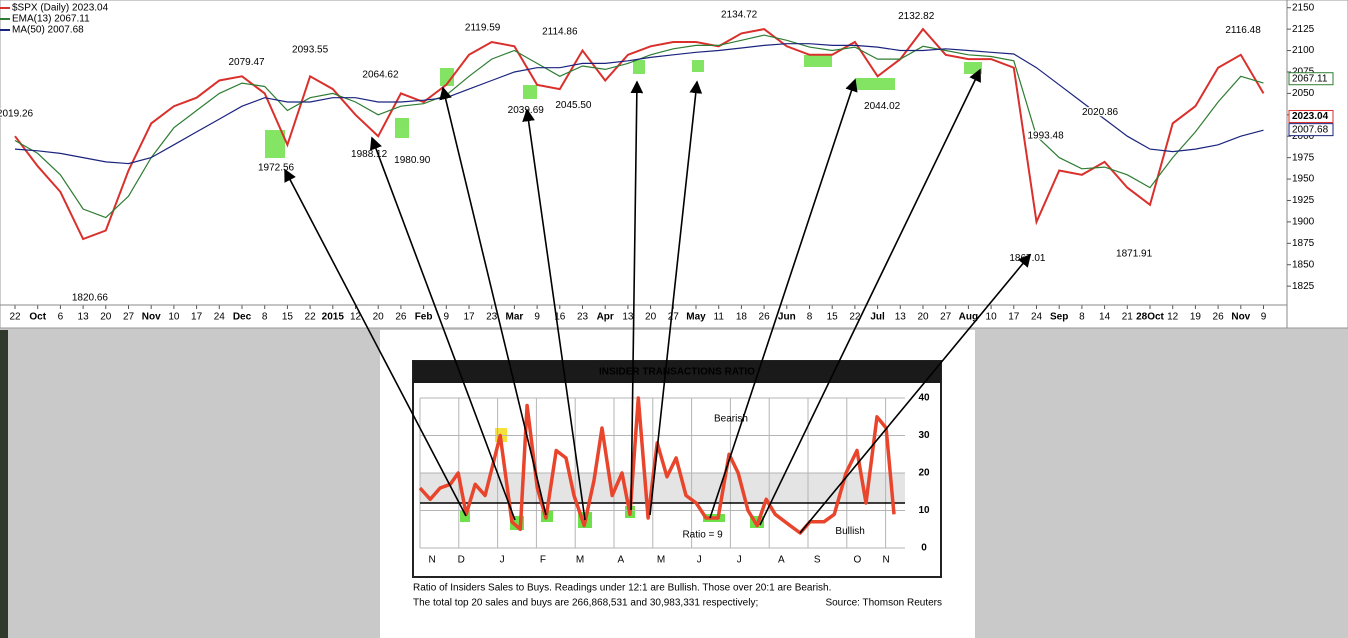 Image resolution: width=1348 pixels, height=638 pixels. What do you see at coordinates (573, 105) in the screenshot?
I see `price-label: 2045.50` at bounding box center [573, 105].